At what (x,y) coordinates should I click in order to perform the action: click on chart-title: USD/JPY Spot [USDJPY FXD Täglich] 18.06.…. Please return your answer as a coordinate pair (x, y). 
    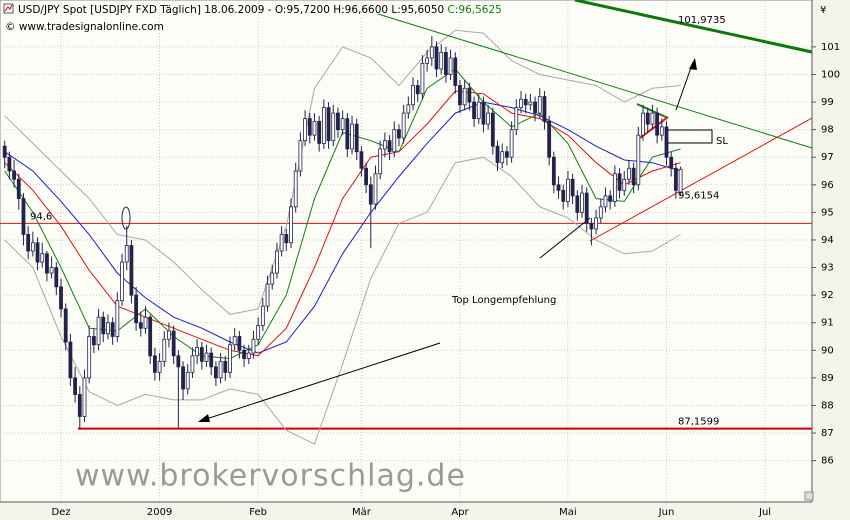
    Looking at the image, I should click on (260, 10).